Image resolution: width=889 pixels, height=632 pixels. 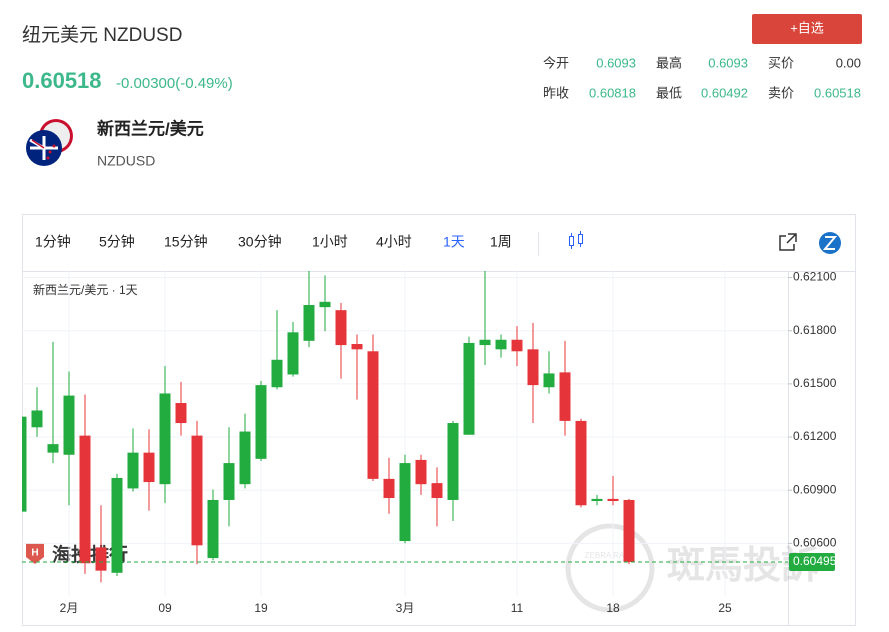 I want to click on instrument-name: 新西兰元/美元, so click(x=150, y=128).